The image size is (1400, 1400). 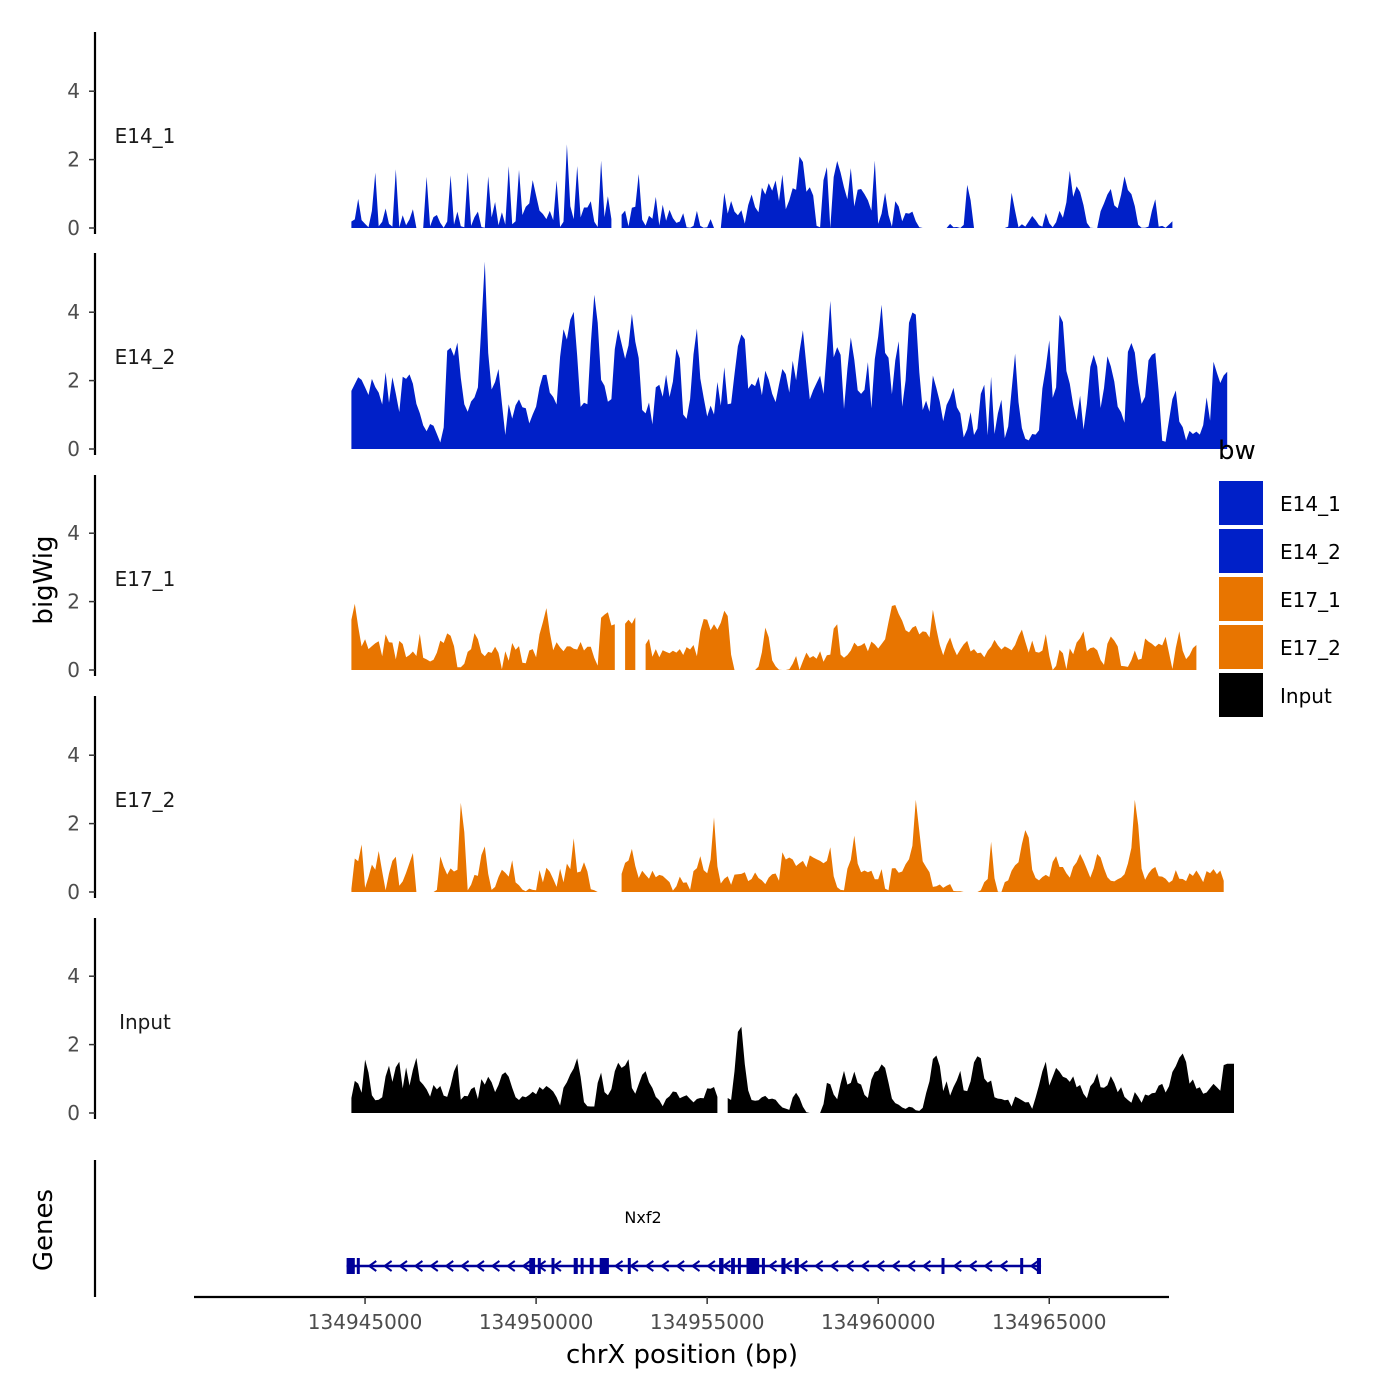 What do you see at coordinates (145, 1022) in the screenshot?
I see `track-label: Input` at bounding box center [145, 1022].